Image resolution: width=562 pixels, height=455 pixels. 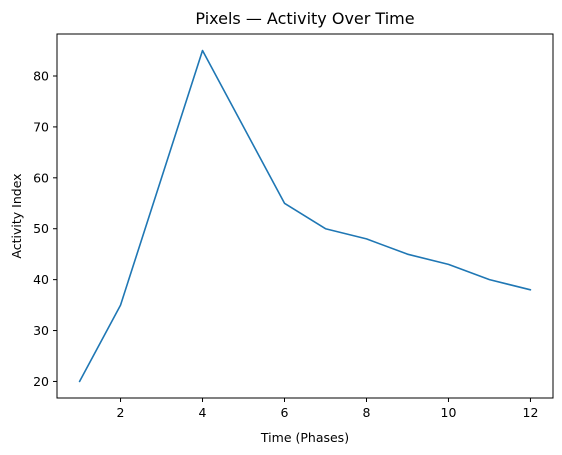 I want to click on y-tick-label: 40, so click(x=41, y=279).